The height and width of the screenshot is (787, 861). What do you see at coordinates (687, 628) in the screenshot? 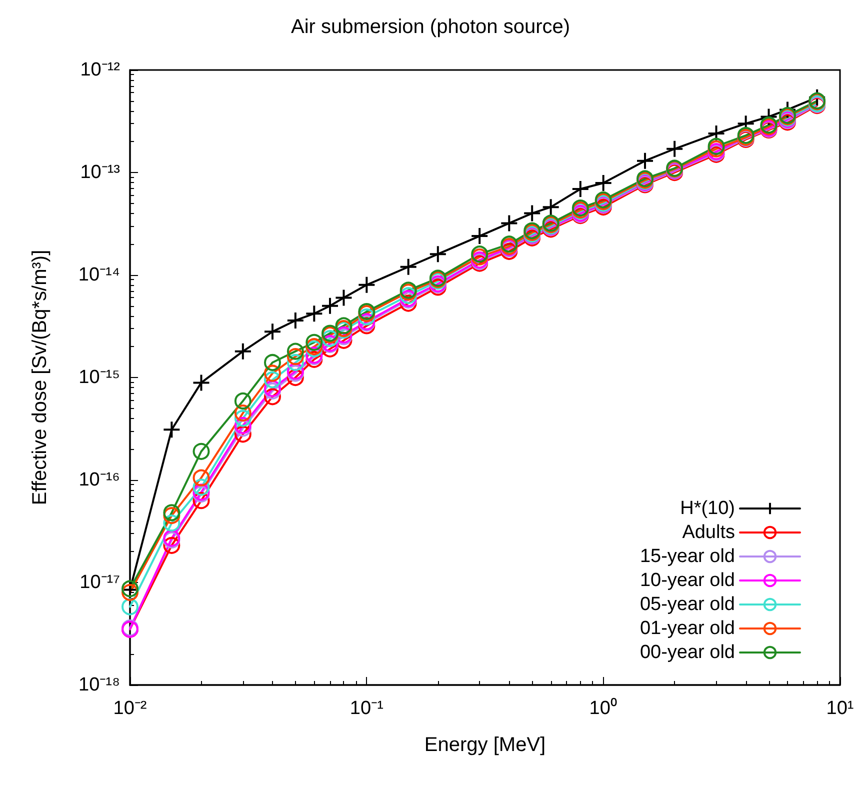
I see `legend-label: 01-year old` at bounding box center [687, 628].